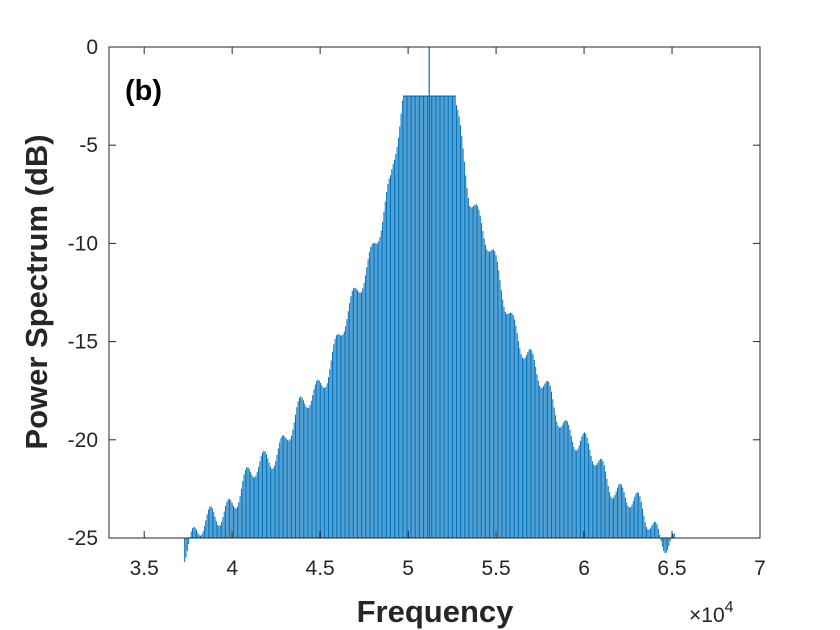  Describe the element at coordinates (83, 243) in the screenshot. I see `y-tick-label: -10` at that location.